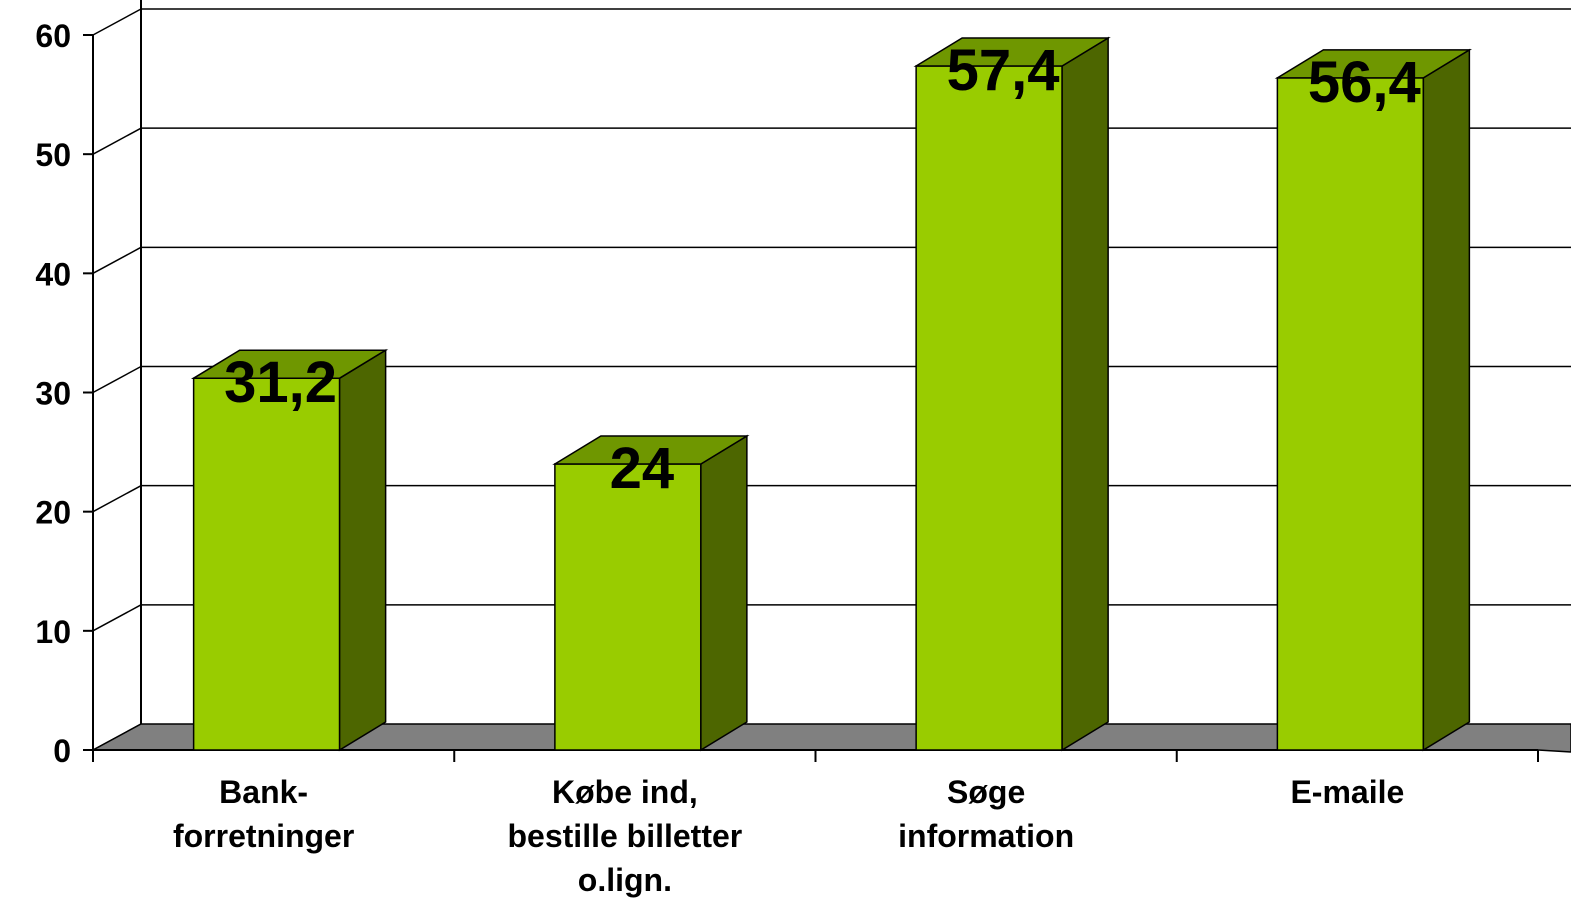 This screenshot has height=907, width=1571. What do you see at coordinates (625, 836) in the screenshot?
I see `x-category-label: bestille billetter` at bounding box center [625, 836].